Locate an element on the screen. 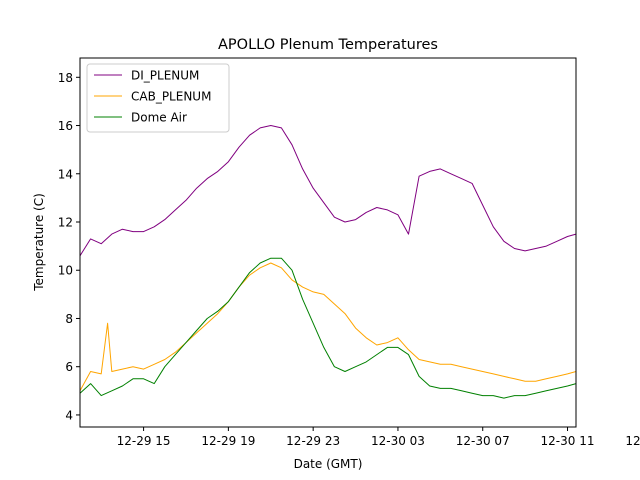  legend-label: Dome Air is located at coordinates (159, 118).